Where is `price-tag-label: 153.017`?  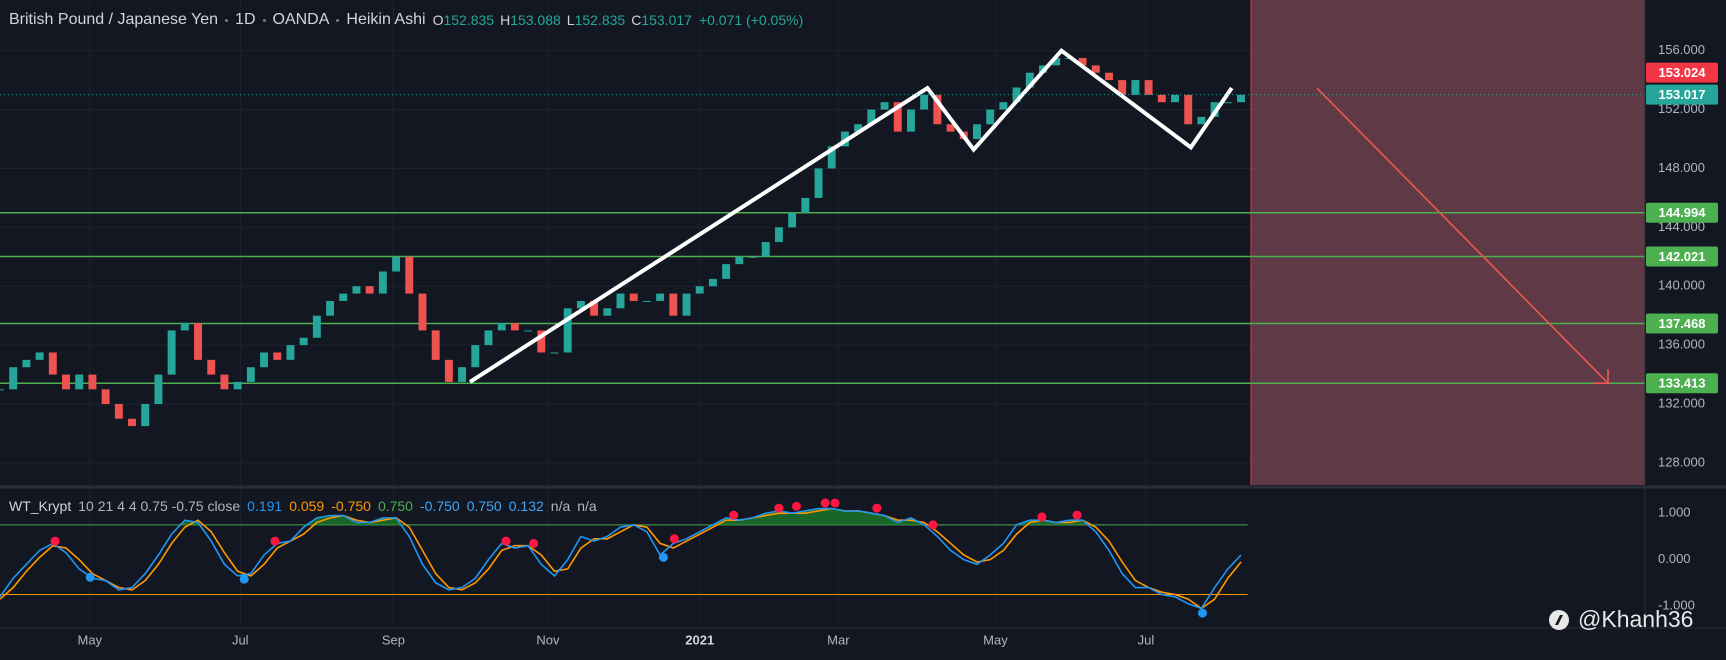
price-tag-label: 153.017 is located at coordinates (1682, 94).